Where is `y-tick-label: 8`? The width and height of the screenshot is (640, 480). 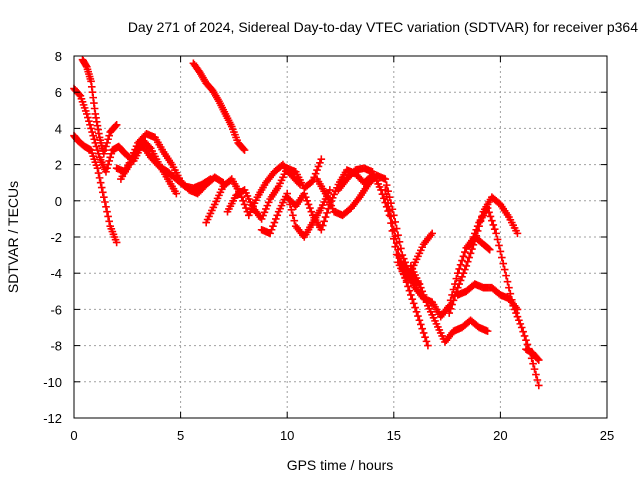
y-tick-label: 8 is located at coordinates (58, 56).